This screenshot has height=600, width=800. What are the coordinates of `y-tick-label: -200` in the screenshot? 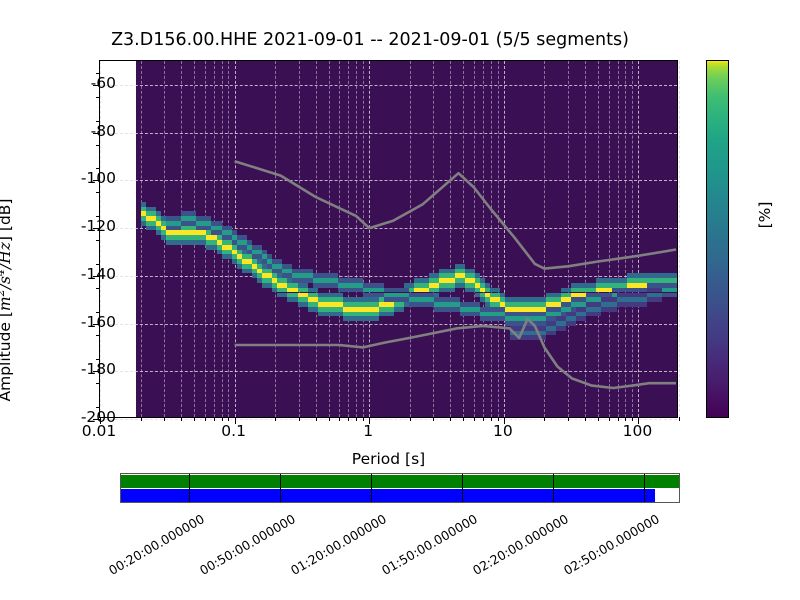 It's located at (98, 417).